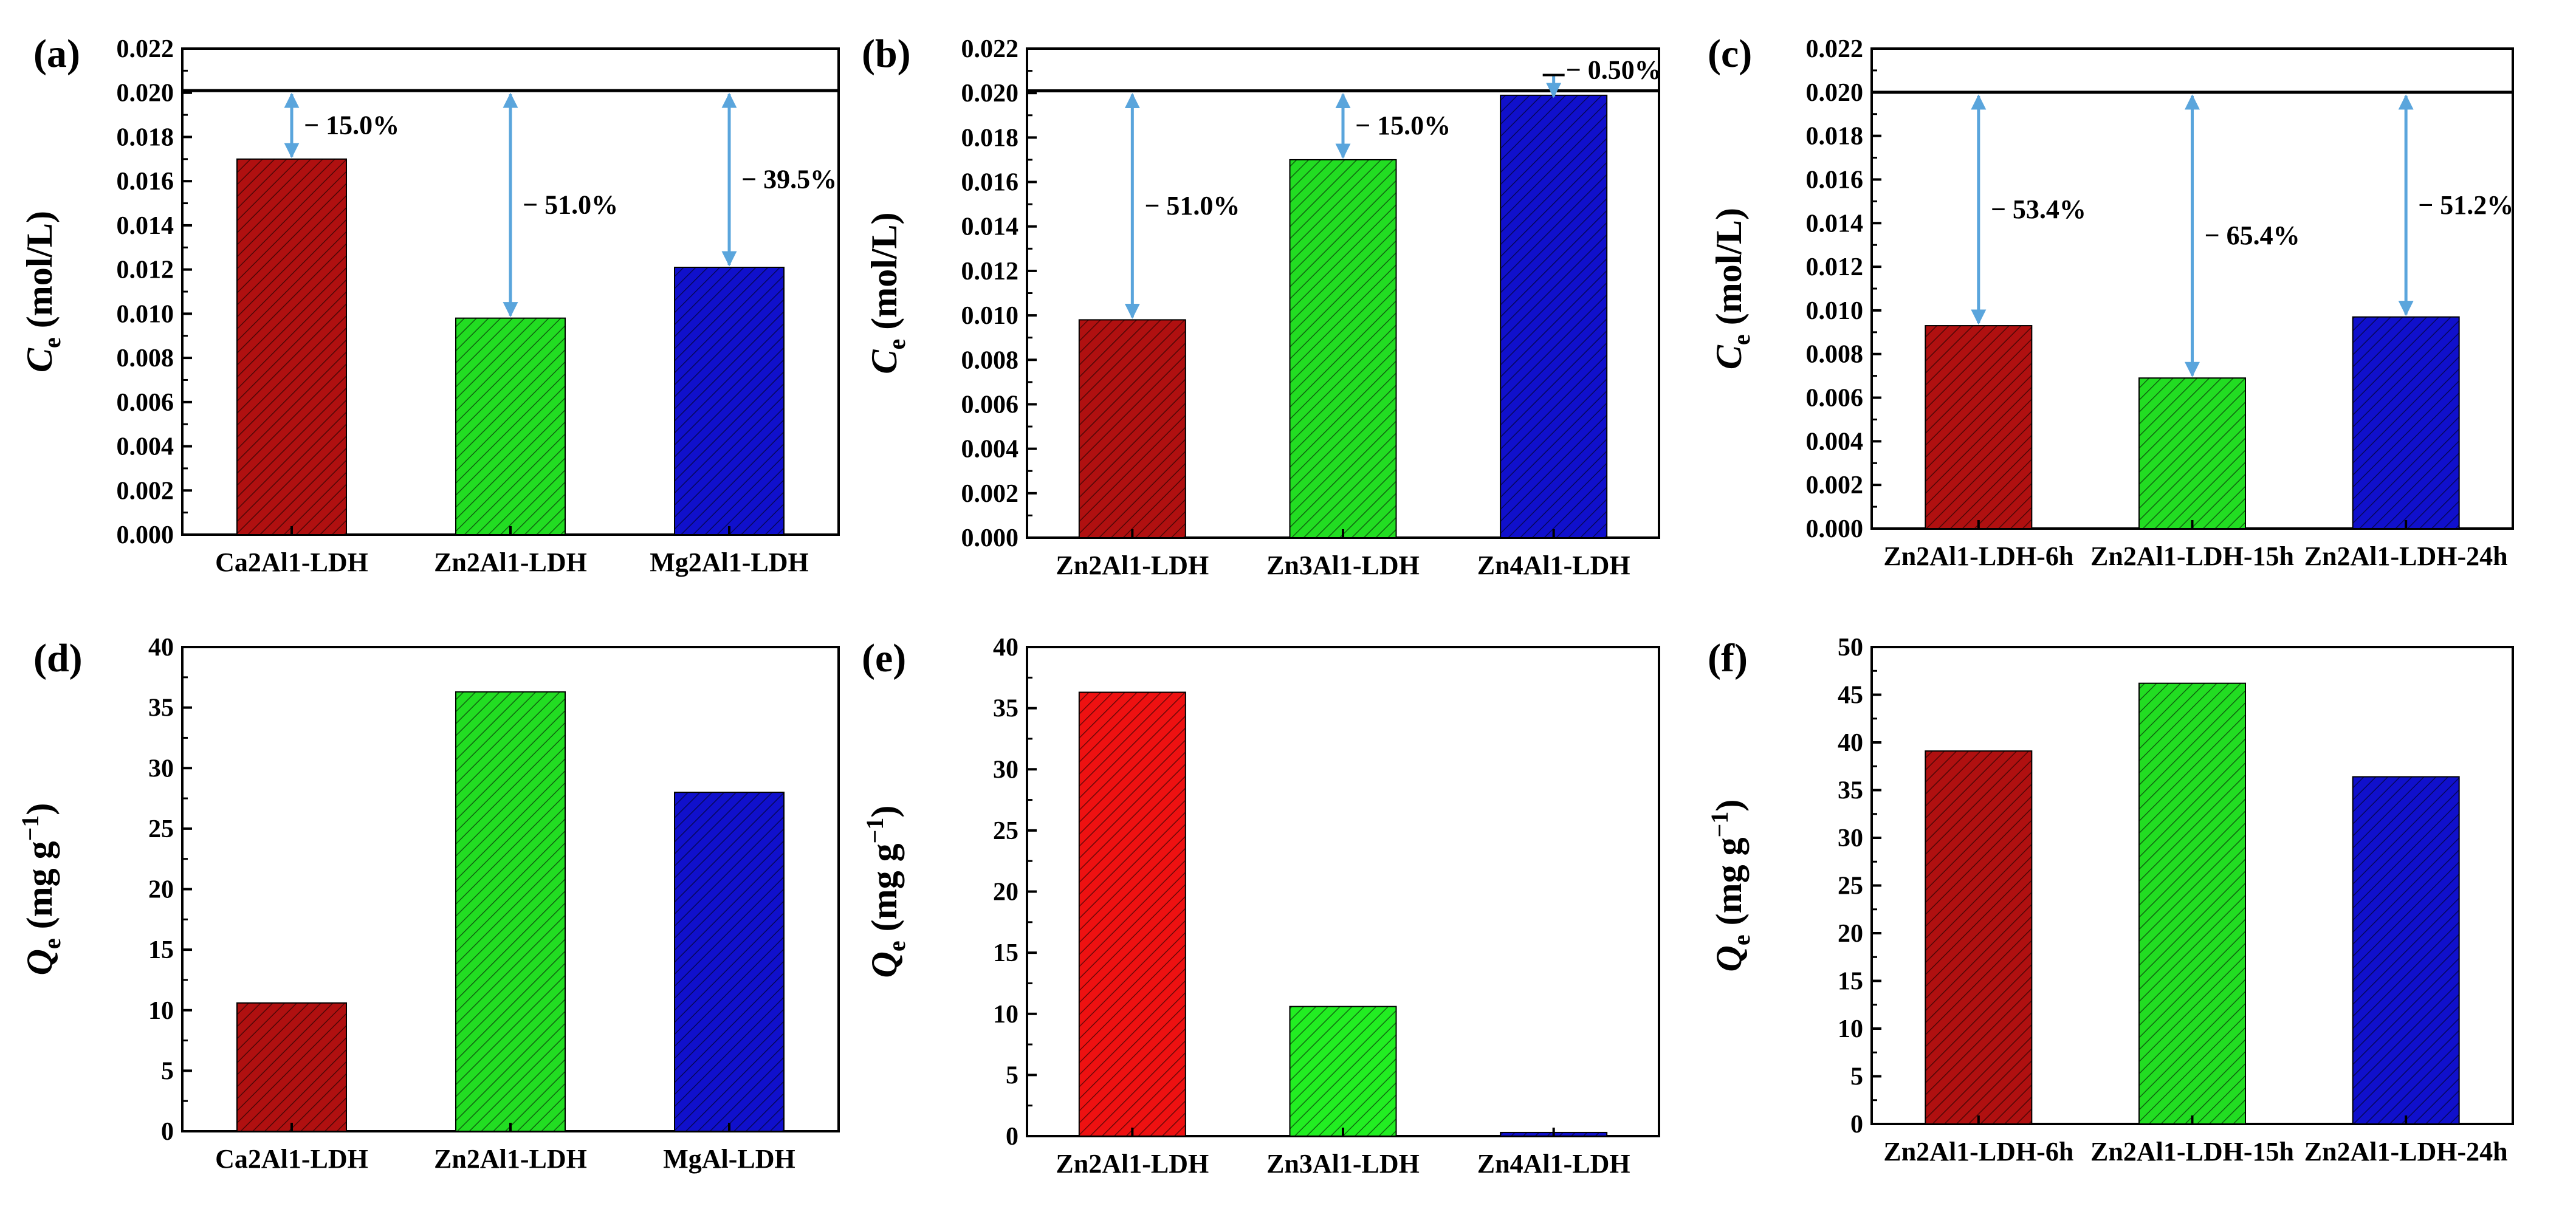 The height and width of the screenshot is (1223, 2576). What do you see at coordinates (1850, 648) in the screenshot?
I see `y-tick-label: 50` at bounding box center [1850, 648].